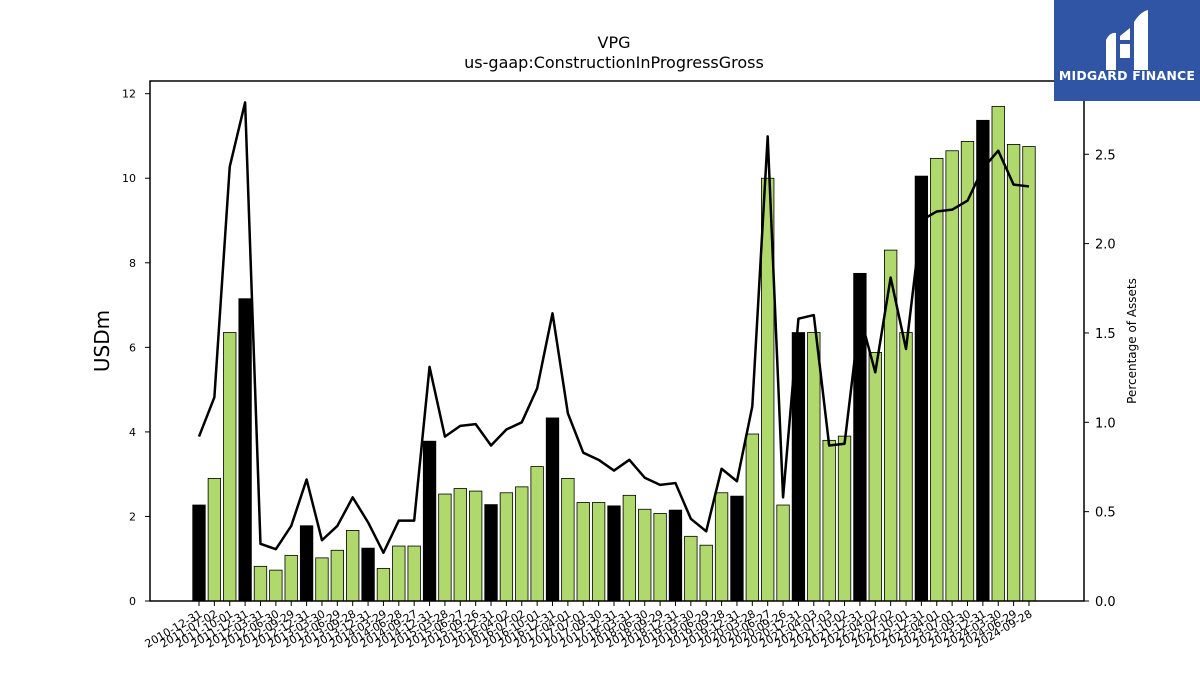 The width and height of the screenshot is (1200, 675). What do you see at coordinates (132, 601) in the screenshot?
I see `y-tick-label: 0` at bounding box center [132, 601].